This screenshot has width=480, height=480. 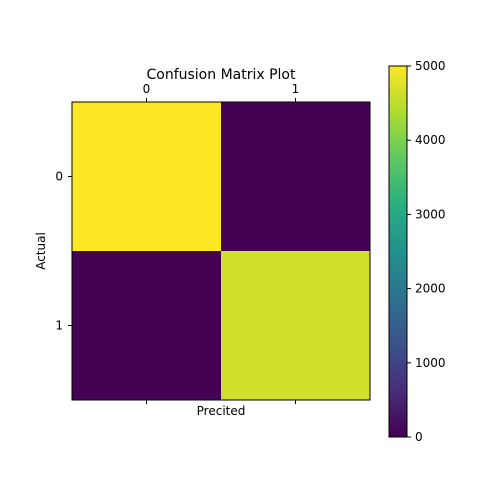 I want to click on y-tick-label: 0, so click(x=59, y=177).